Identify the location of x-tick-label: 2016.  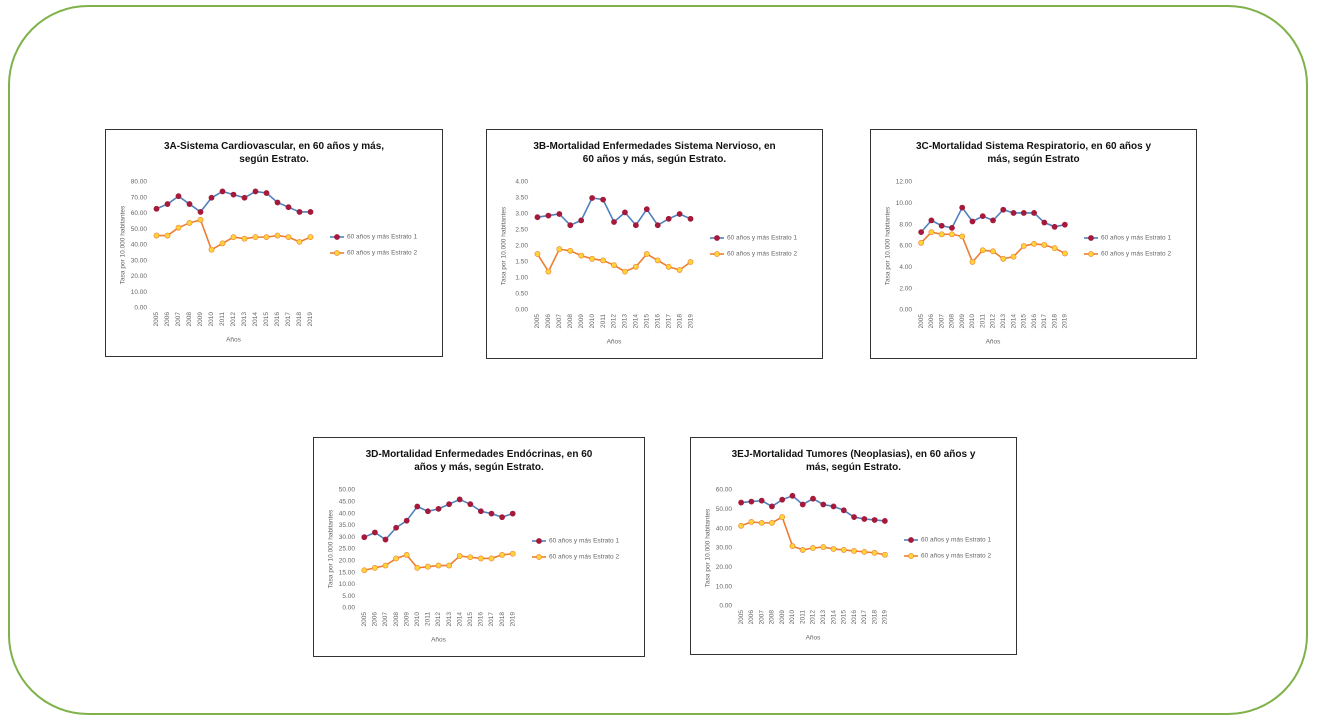
(657, 321).